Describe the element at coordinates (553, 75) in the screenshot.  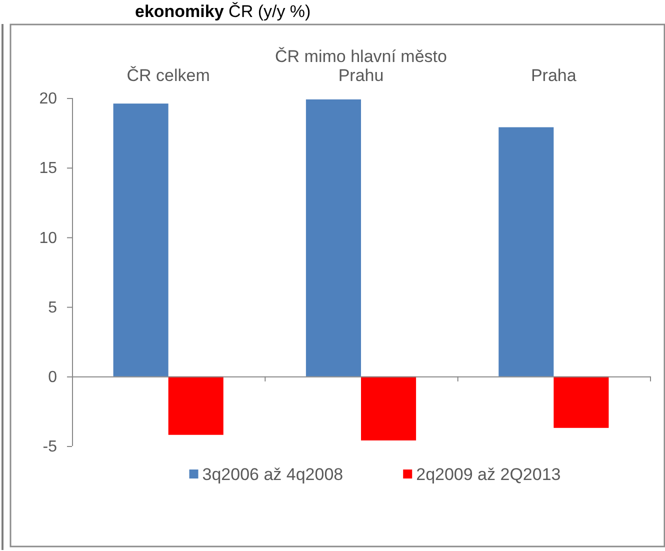
I see `x-tick-label: Praha` at that location.